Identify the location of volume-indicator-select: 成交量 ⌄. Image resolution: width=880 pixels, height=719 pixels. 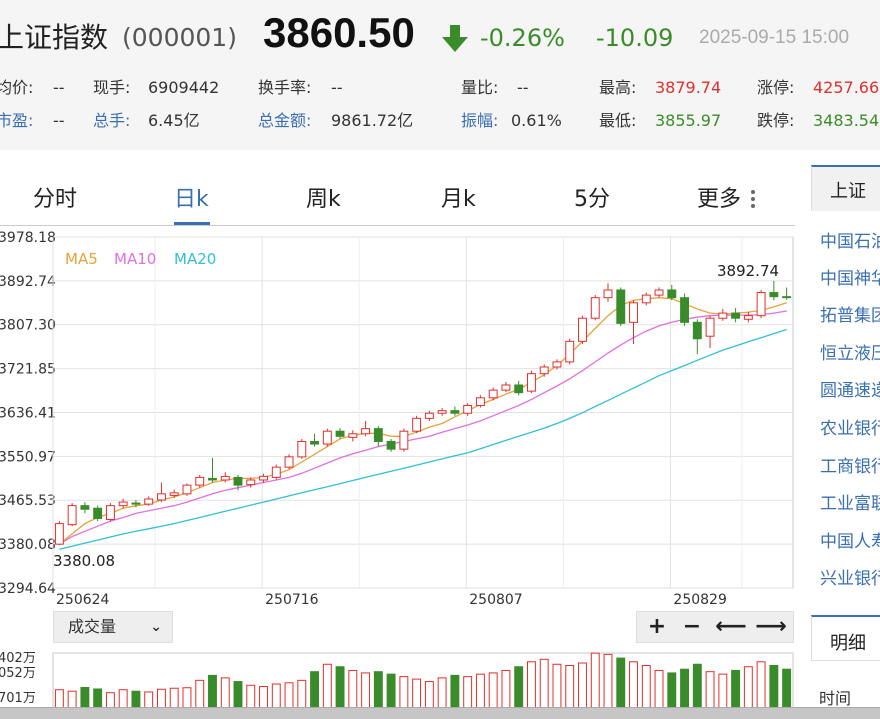
(113, 627).